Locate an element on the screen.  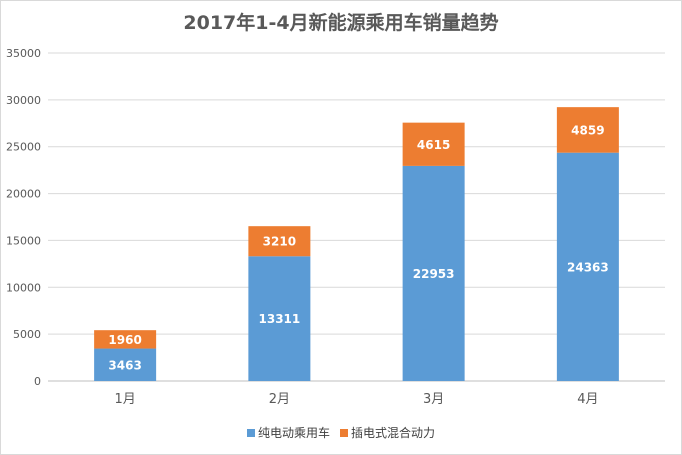
y-tick-label: 5000 is located at coordinates (27, 334).